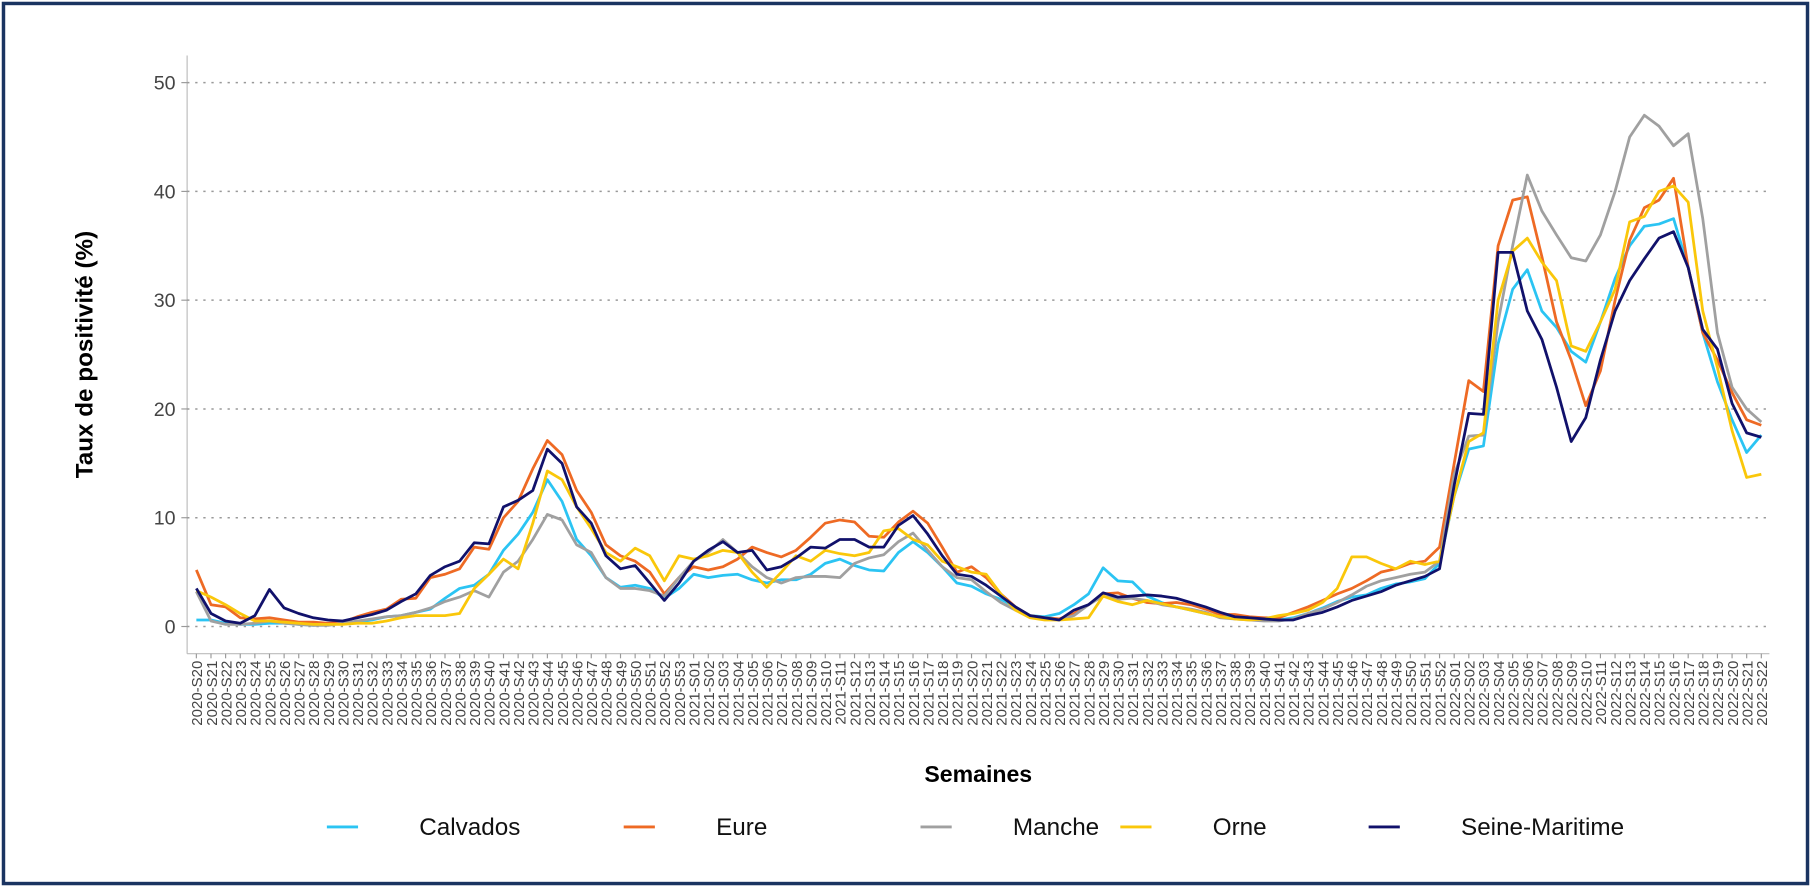  What do you see at coordinates (314, 693) in the screenshot?
I see `x-tick-label: 2020-S28` at bounding box center [314, 693].